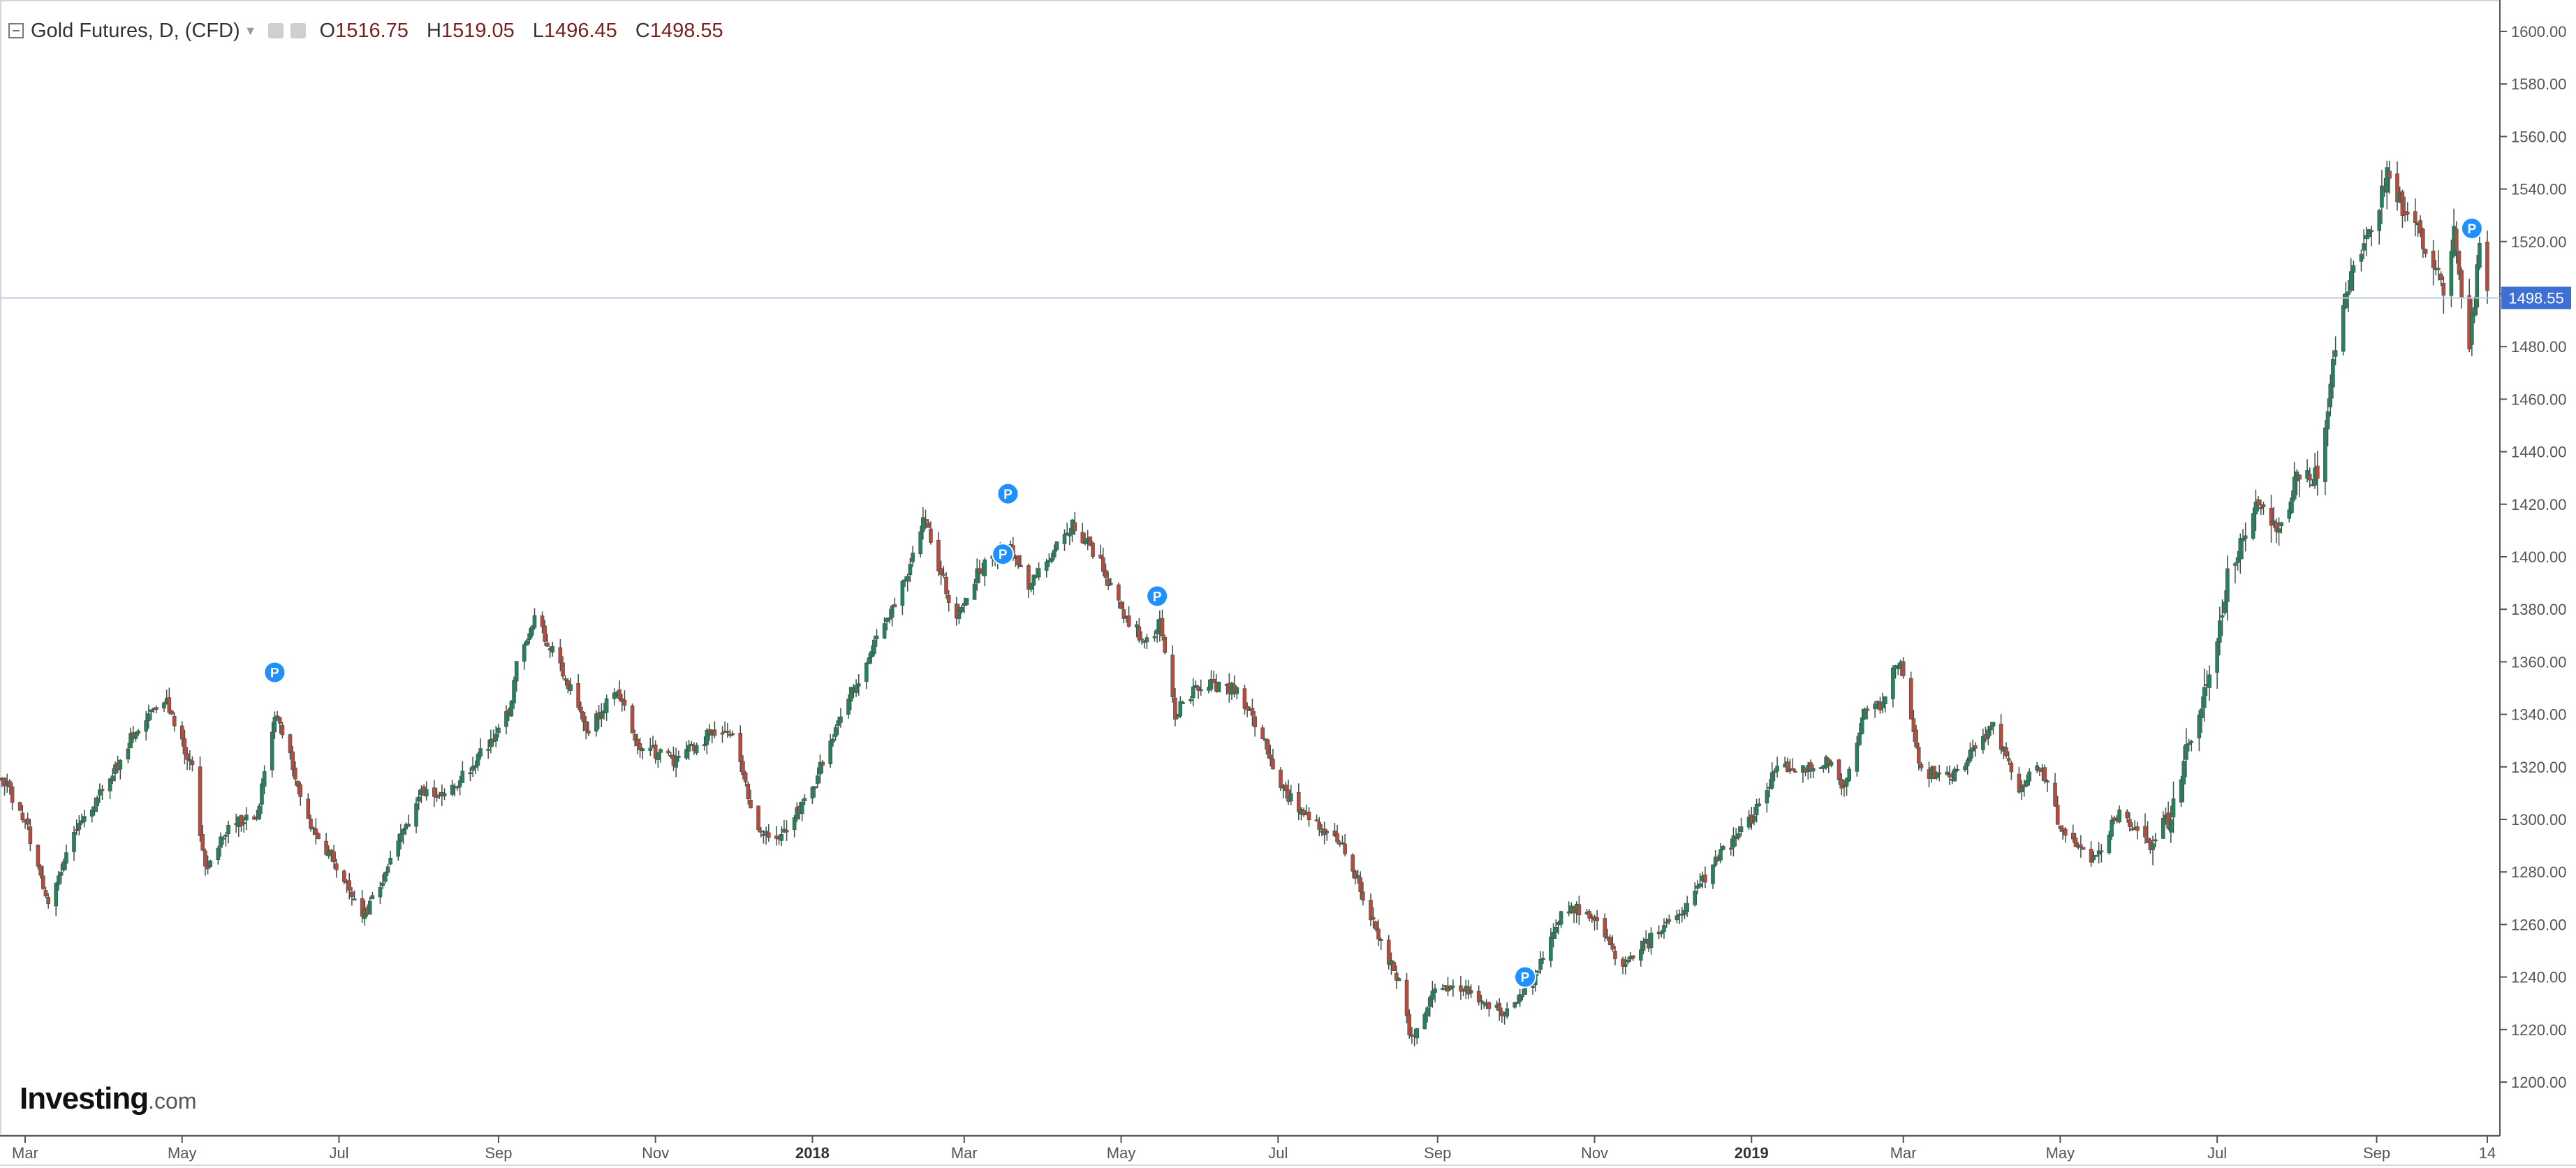 This screenshot has height=1168, width=2576. What do you see at coordinates (1437, 1153) in the screenshot?
I see `x-tick-label: Sep` at bounding box center [1437, 1153].